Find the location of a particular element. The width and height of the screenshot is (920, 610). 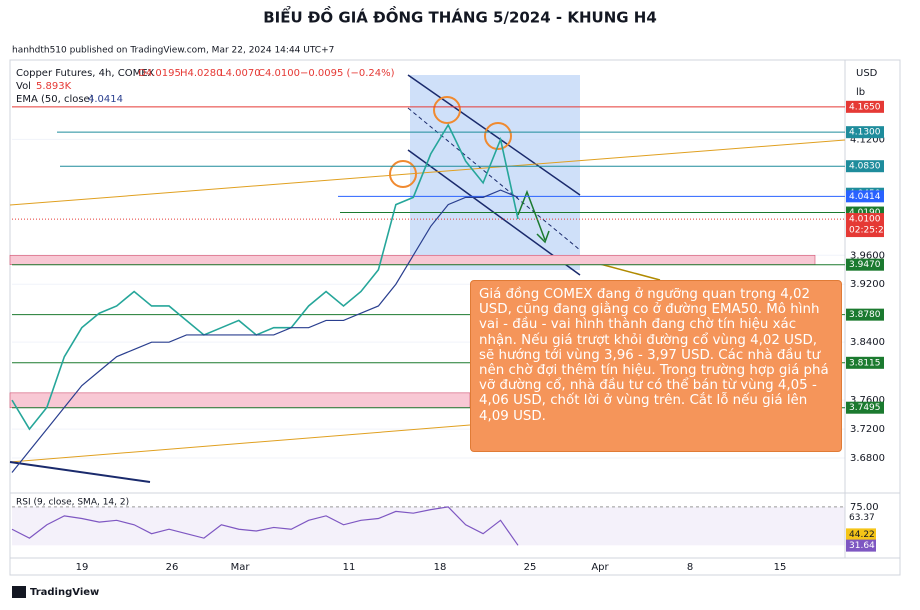

chart-title: BIỂU ĐỒ GIÁ ĐỒNG THÁNG 5/2024 - KHUNG H4 is located at coordinates (460, 16).